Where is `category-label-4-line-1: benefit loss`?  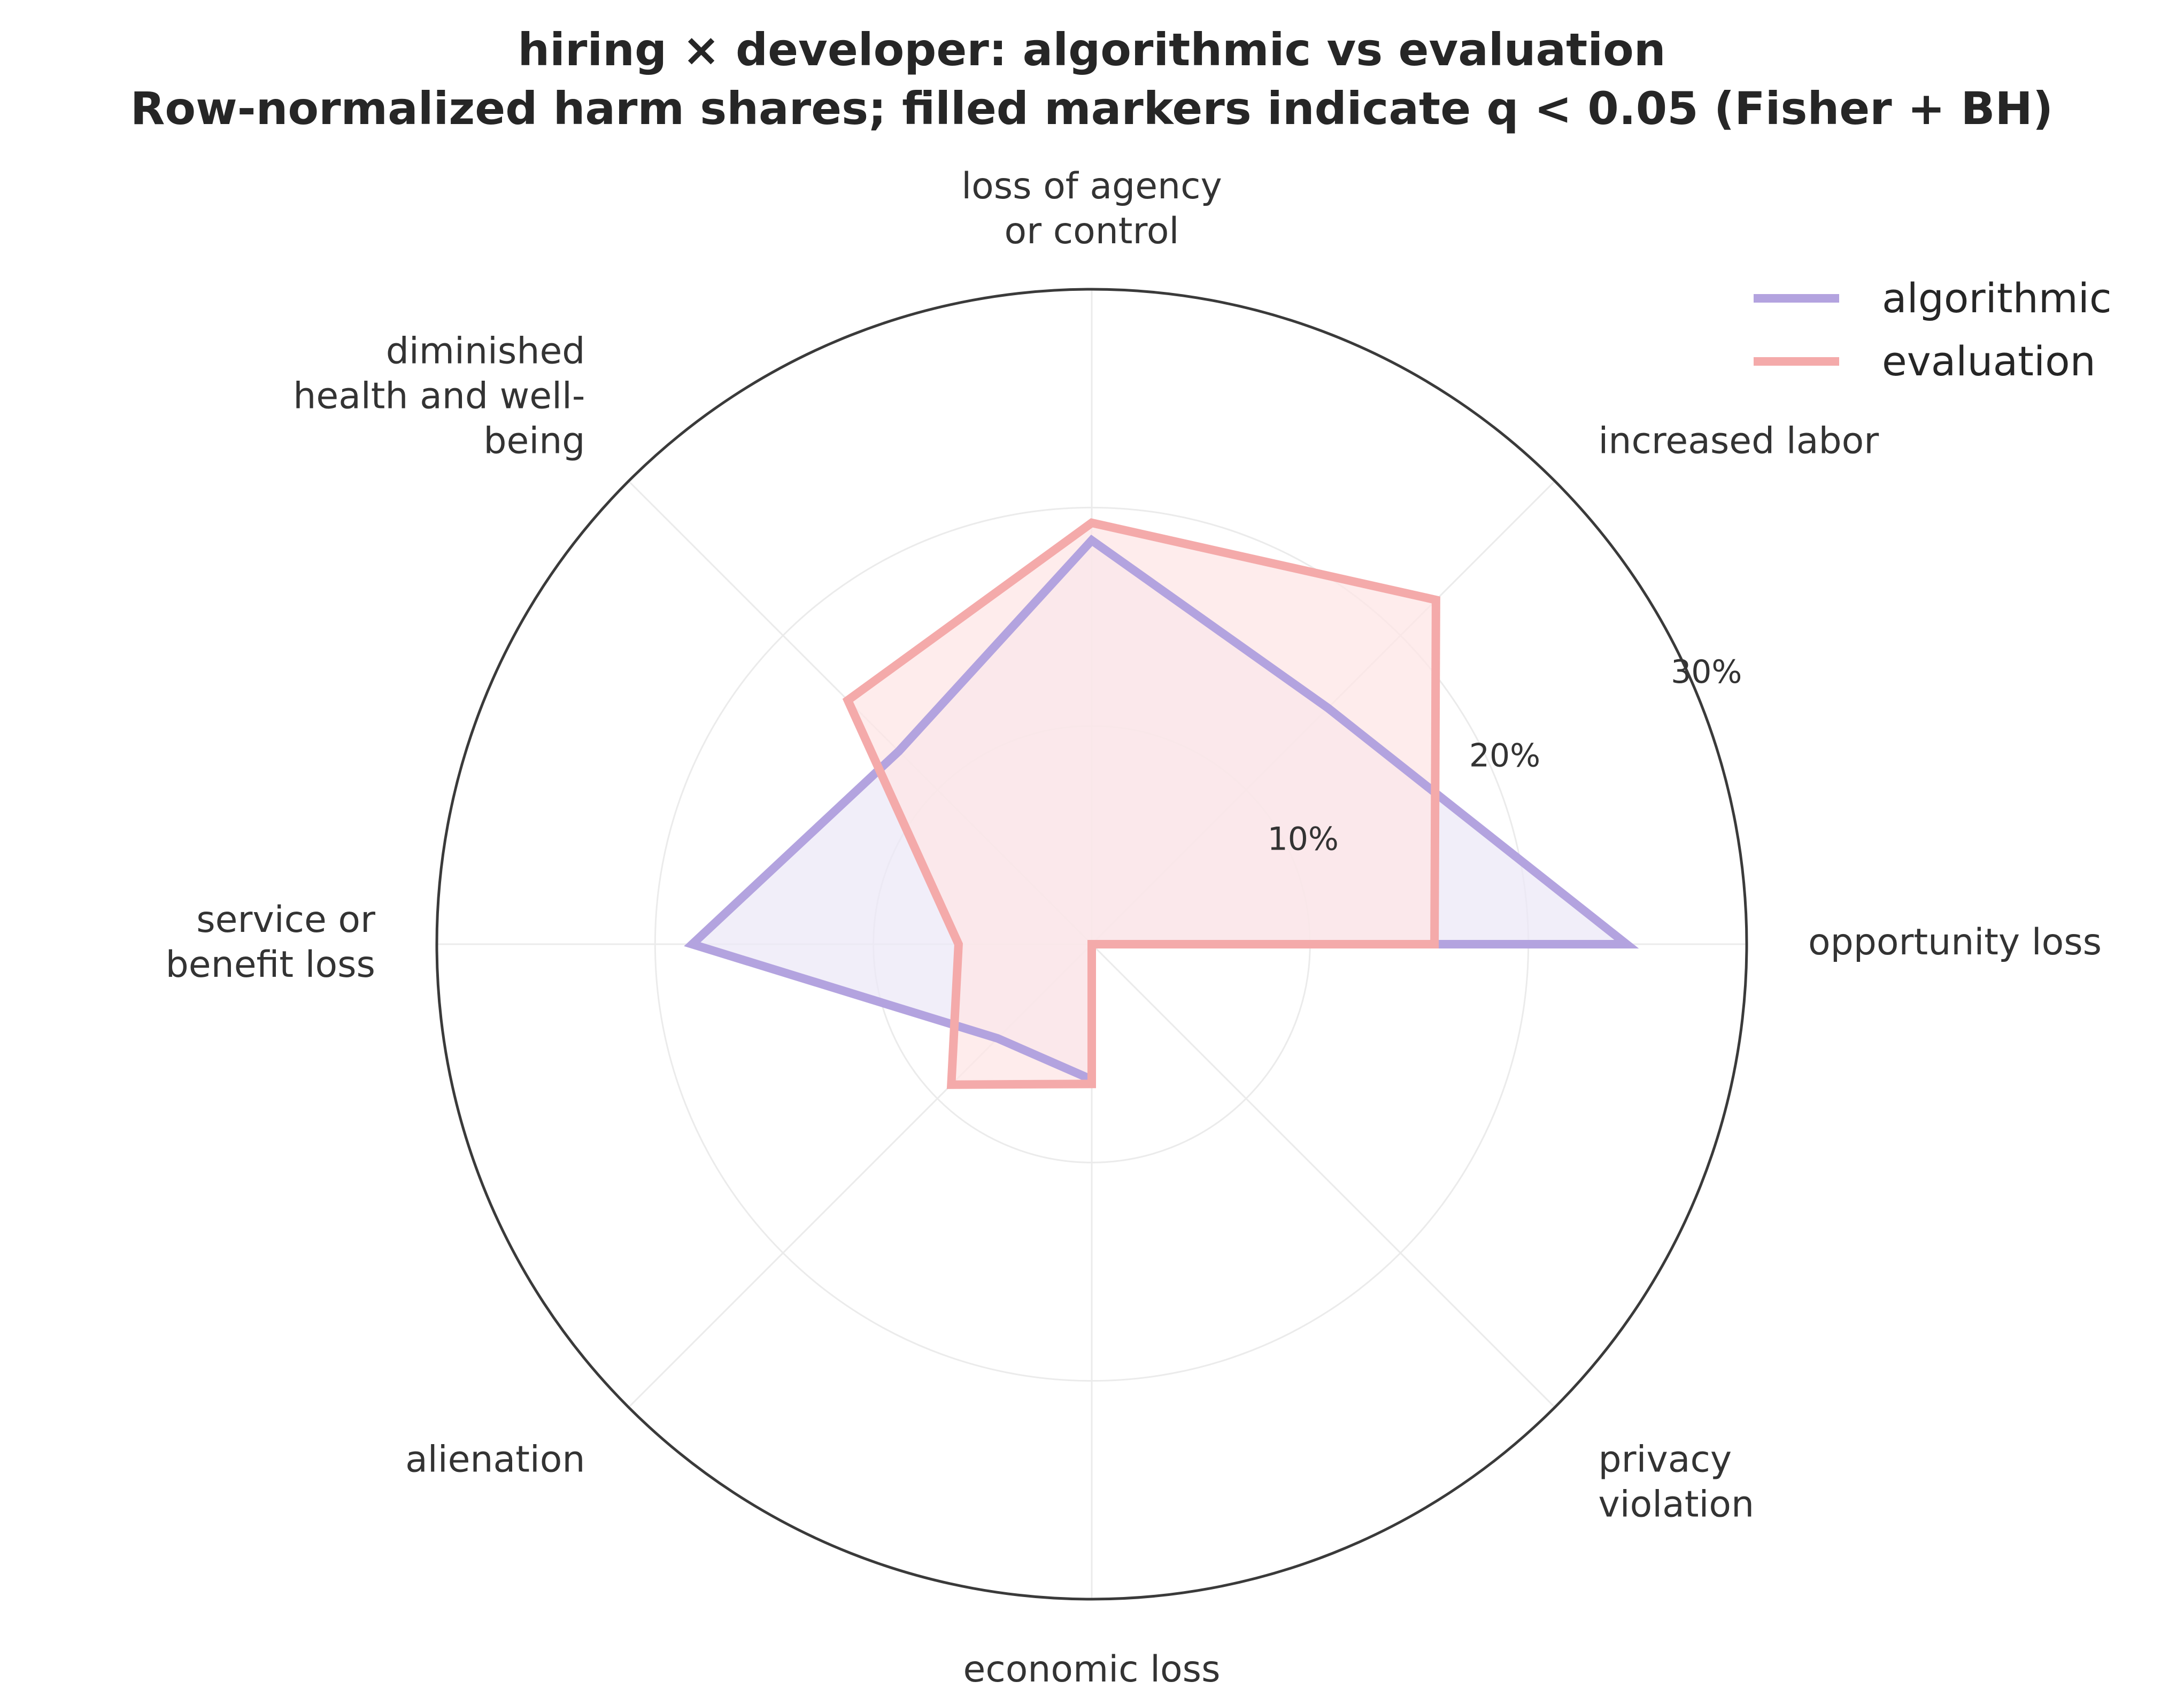 category-label-4-line-1: benefit loss is located at coordinates (270, 965).